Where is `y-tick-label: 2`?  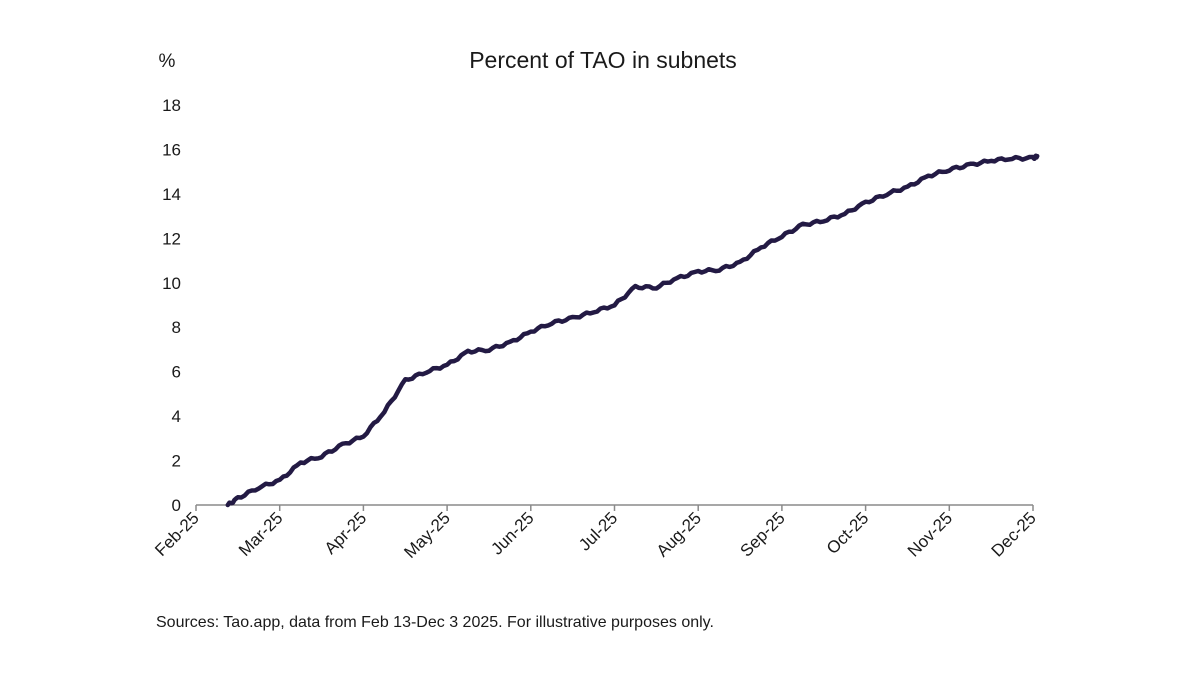 y-tick-label: 2 is located at coordinates (176, 461).